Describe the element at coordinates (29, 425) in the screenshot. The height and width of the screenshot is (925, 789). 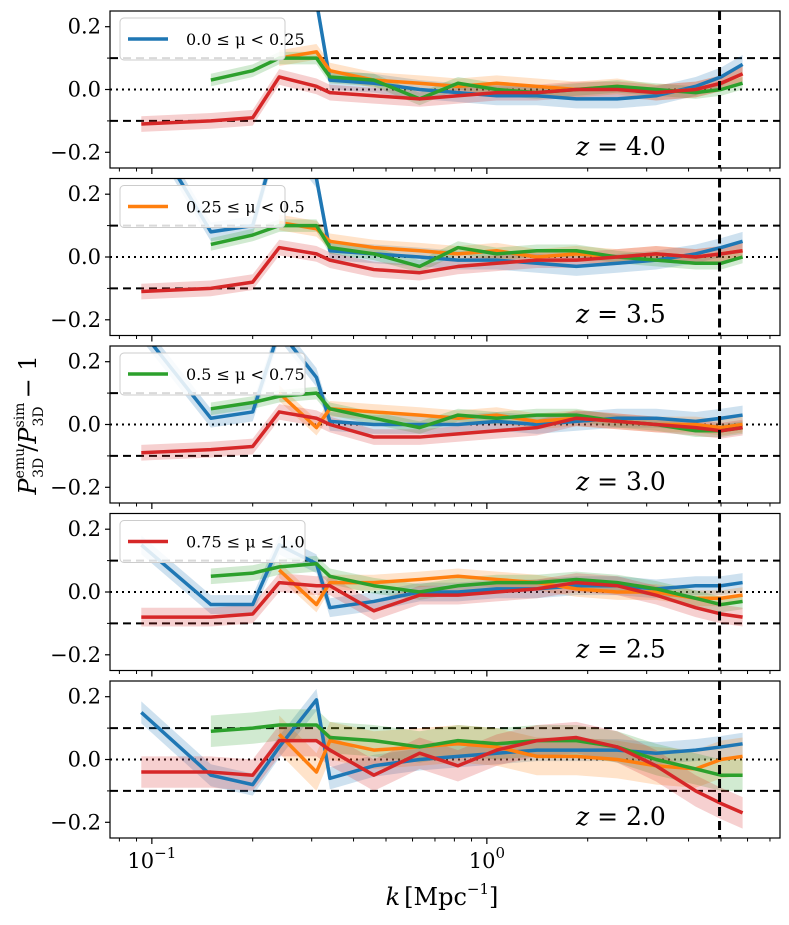
I see `y-axis-title: Pemu 3D/Psim 3D− 1` at that location.